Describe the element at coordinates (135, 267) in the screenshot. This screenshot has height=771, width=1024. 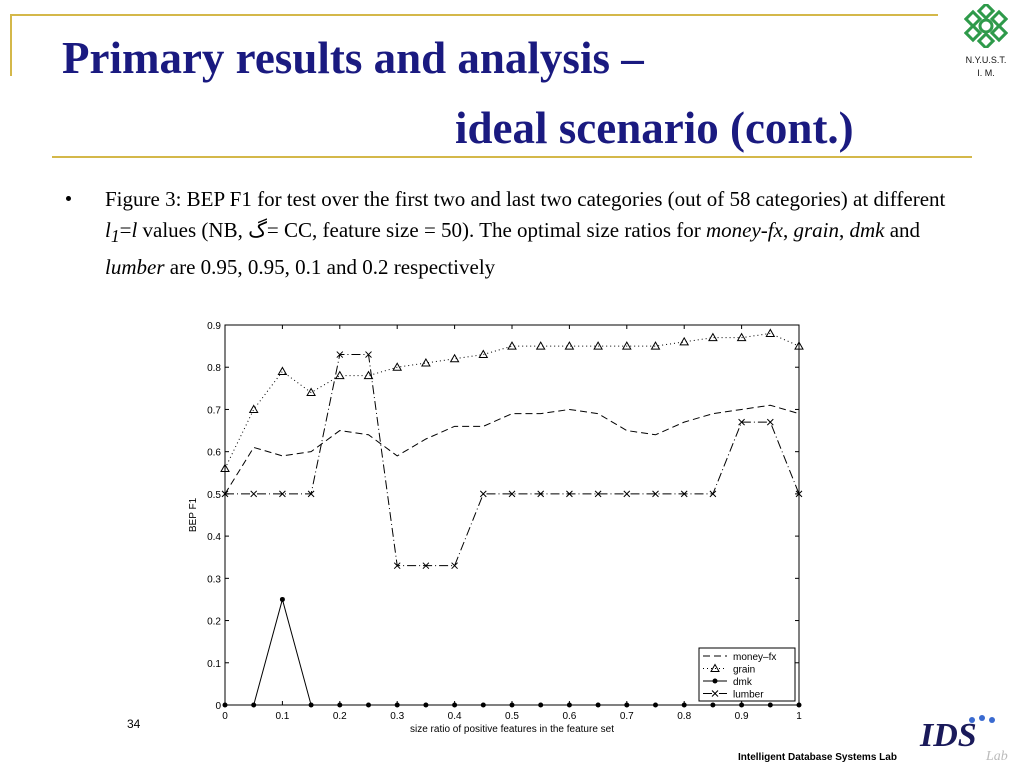
I see `category-lumber: lumber` at that location.